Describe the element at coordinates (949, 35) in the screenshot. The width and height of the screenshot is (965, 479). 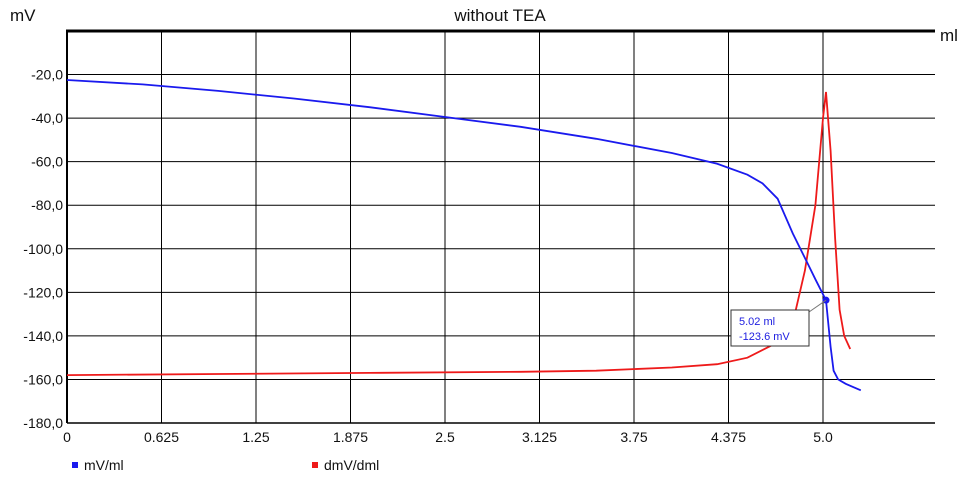
I see `x-axis-label: ml` at that location.